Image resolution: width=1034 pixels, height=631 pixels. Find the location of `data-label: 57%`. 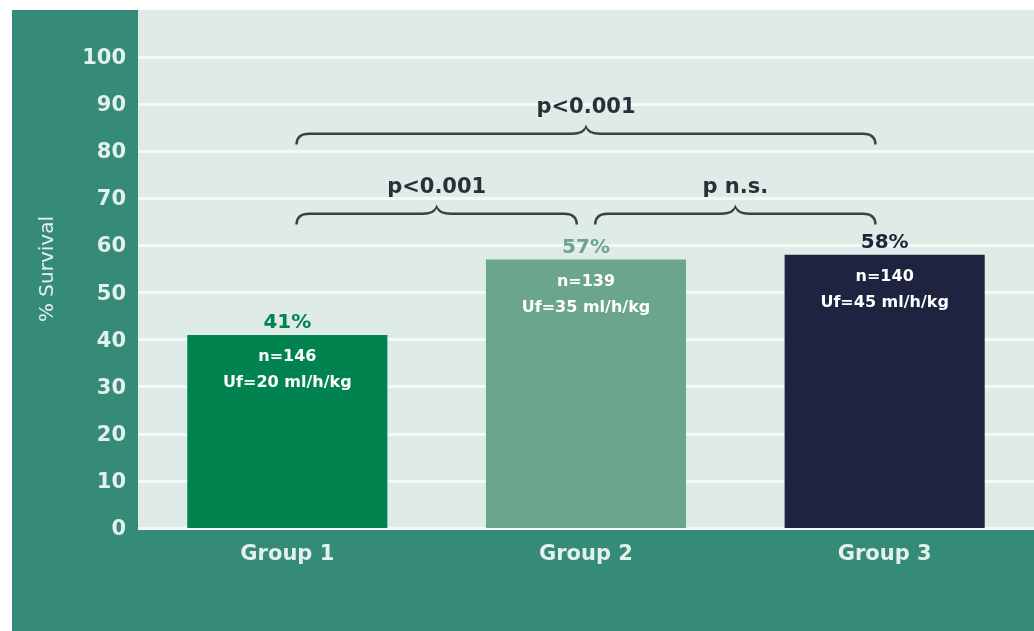

data-label: 57% is located at coordinates (586, 245).